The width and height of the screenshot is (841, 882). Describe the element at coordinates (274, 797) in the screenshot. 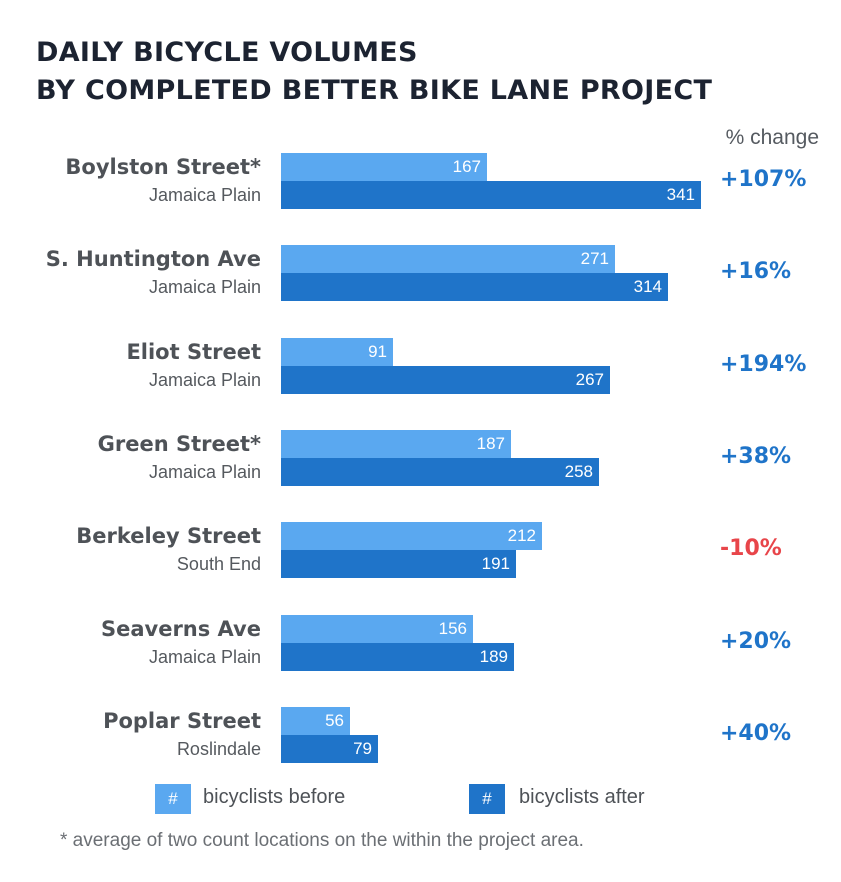

I see `legend-label-before: bicyclists before` at that location.